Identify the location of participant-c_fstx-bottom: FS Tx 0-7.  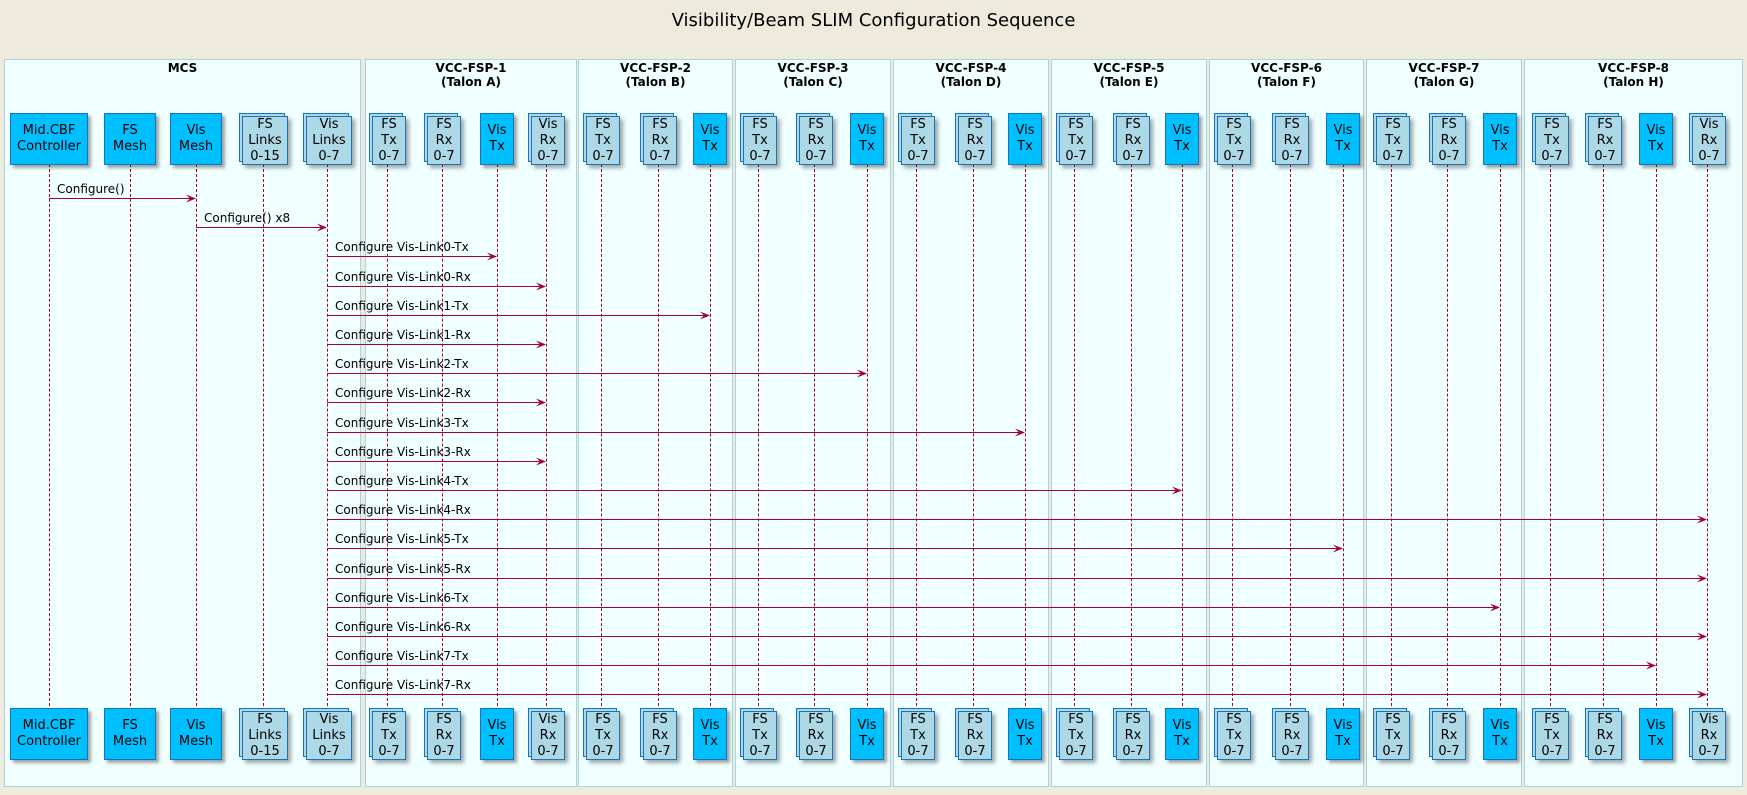
(760, 735).